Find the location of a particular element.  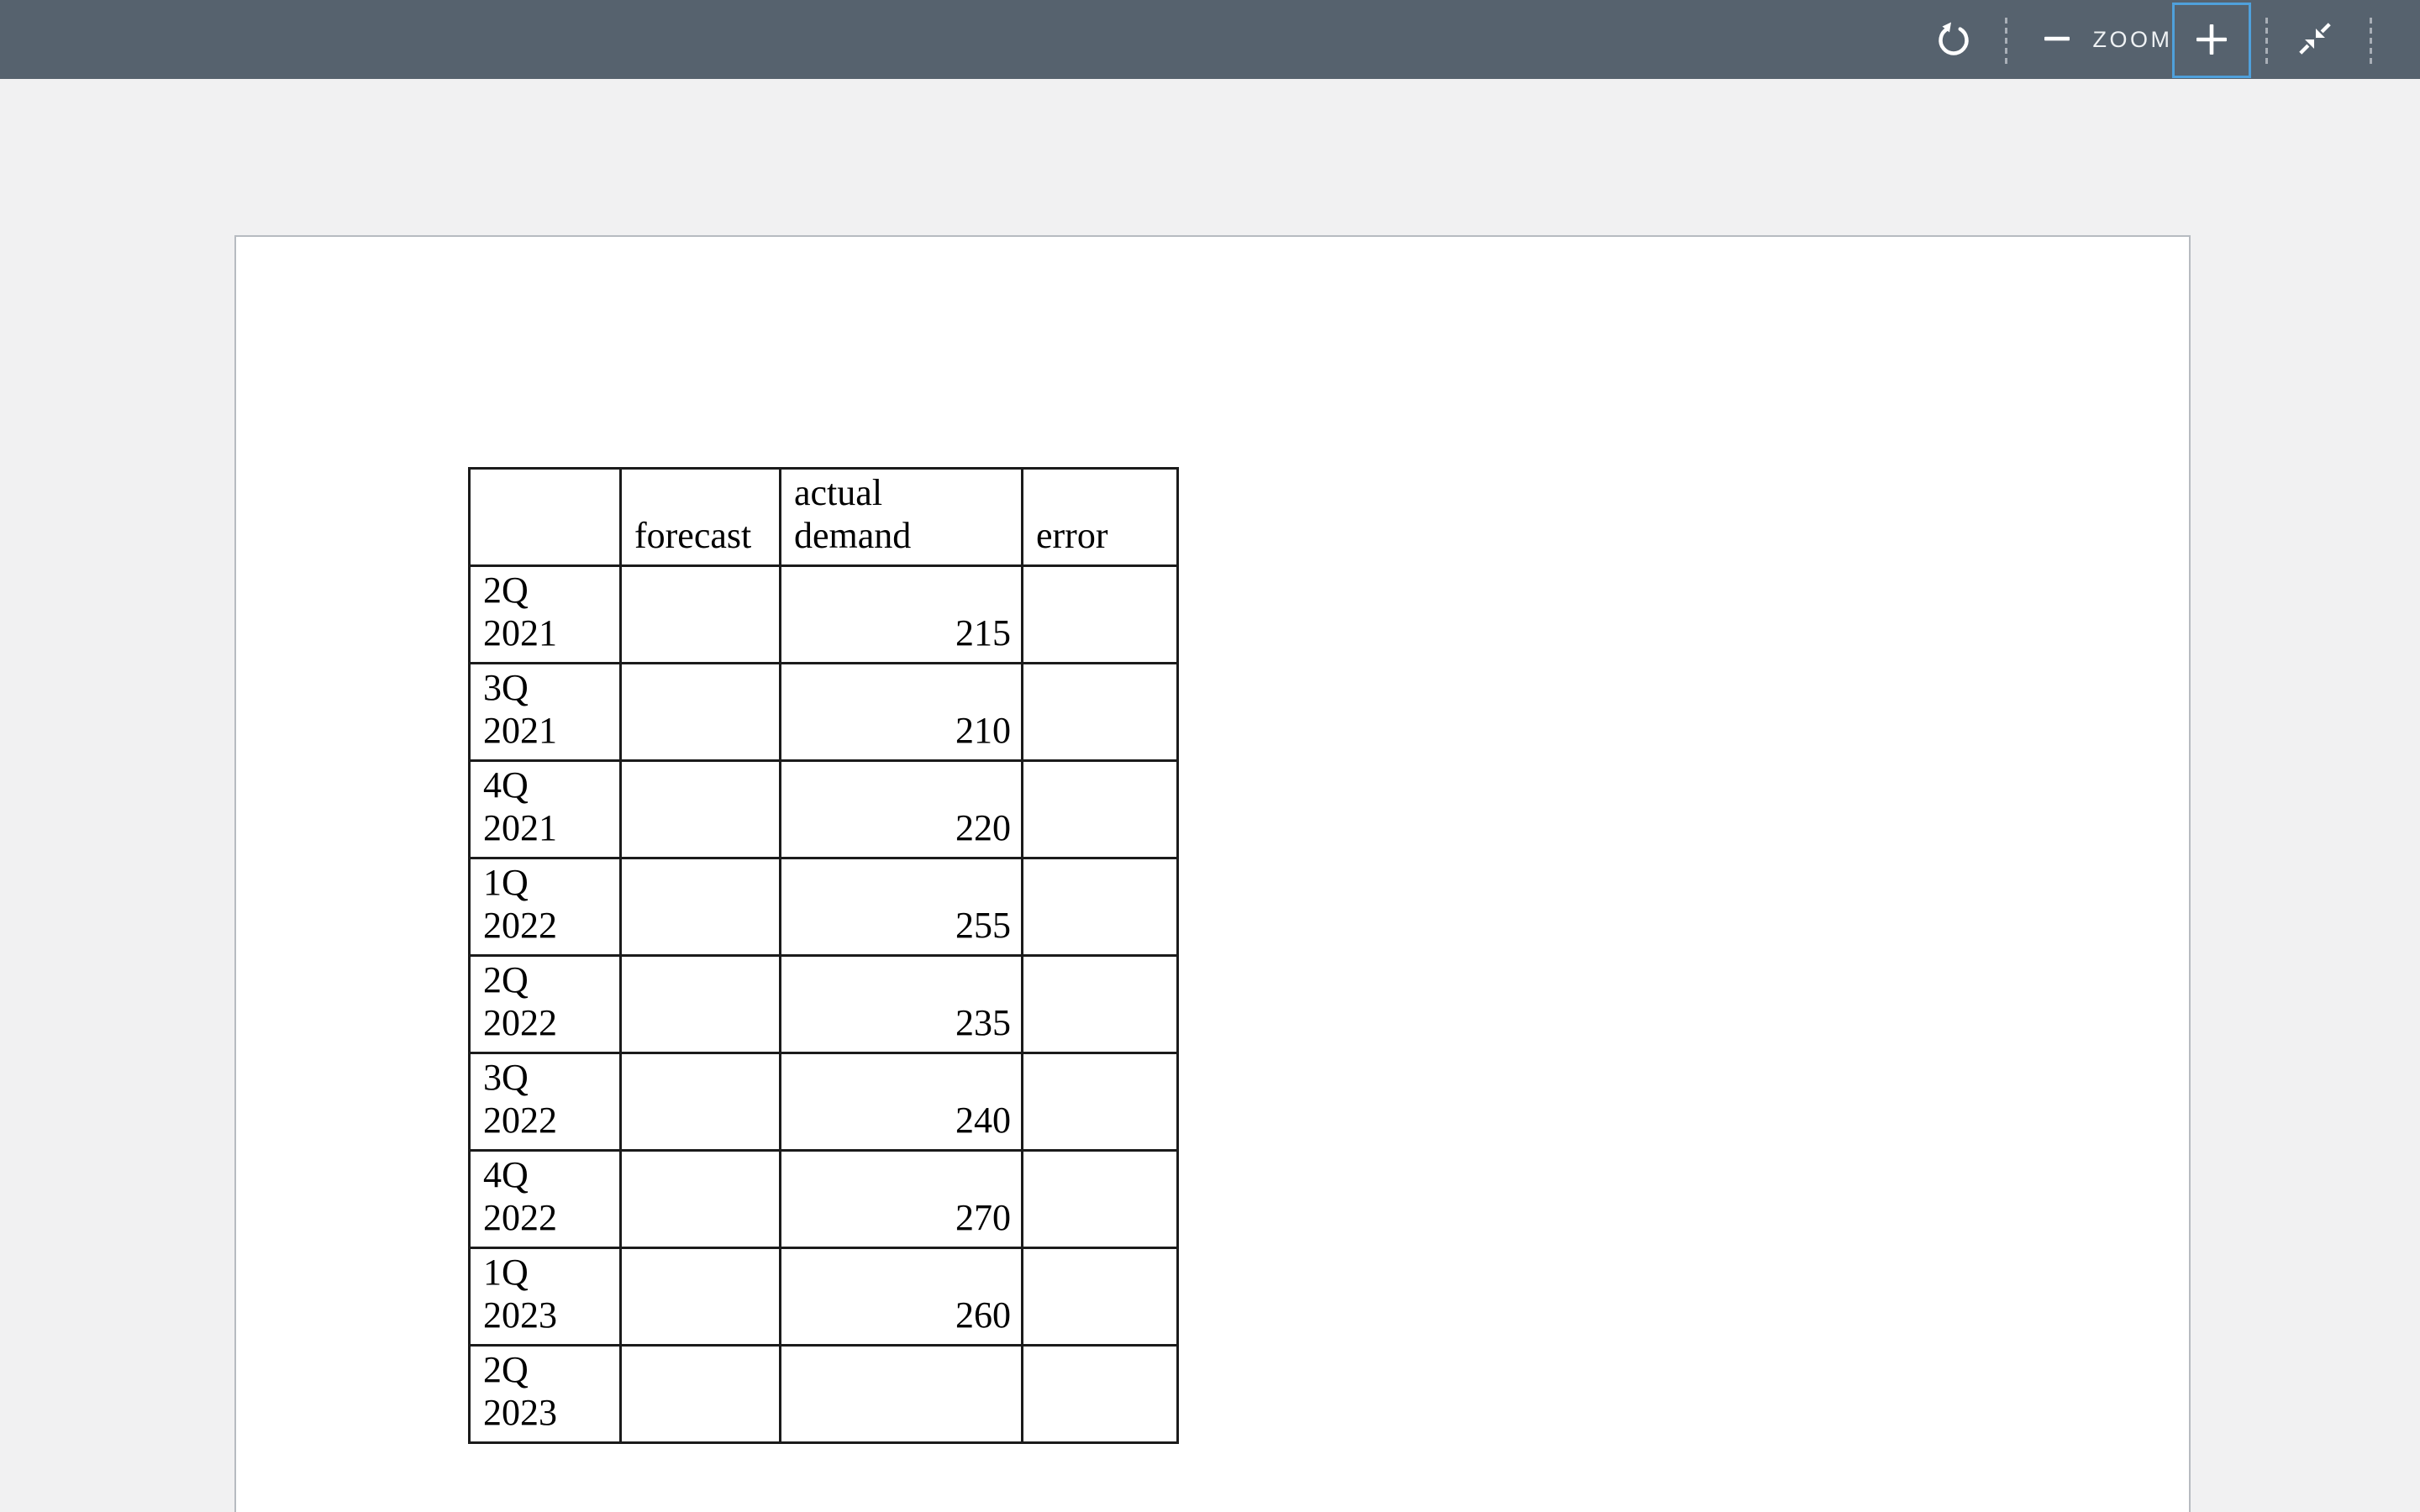

table-row: 1Q 2023 260 is located at coordinates (824, 1297).